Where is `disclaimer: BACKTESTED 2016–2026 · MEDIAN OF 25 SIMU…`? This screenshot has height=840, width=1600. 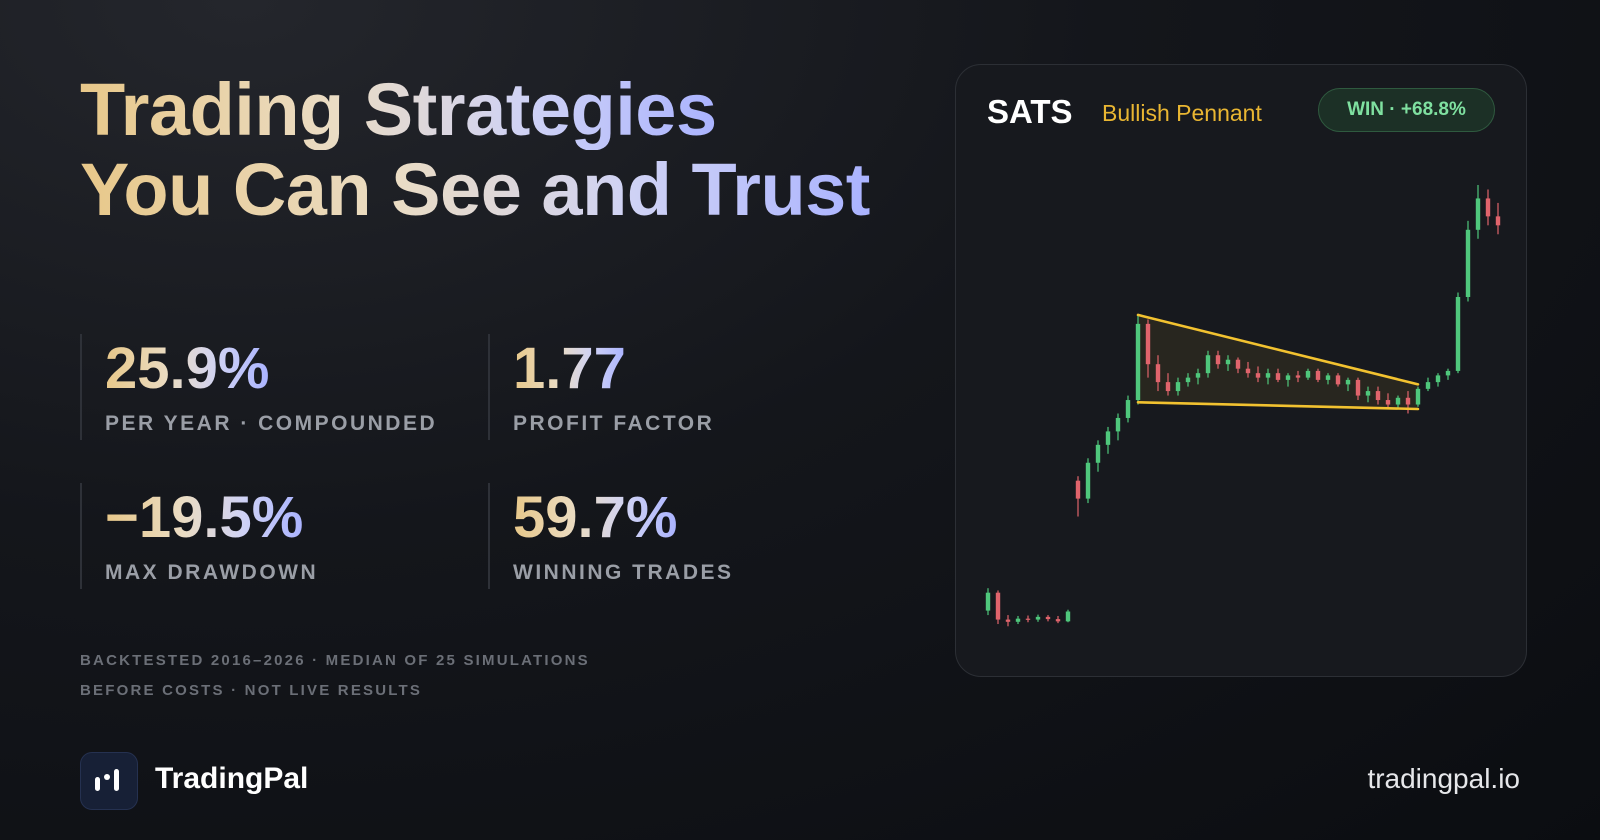
disclaimer: BACKTESTED 2016–2026 · MEDIAN OF 25 SIMU… is located at coordinates (335, 660).